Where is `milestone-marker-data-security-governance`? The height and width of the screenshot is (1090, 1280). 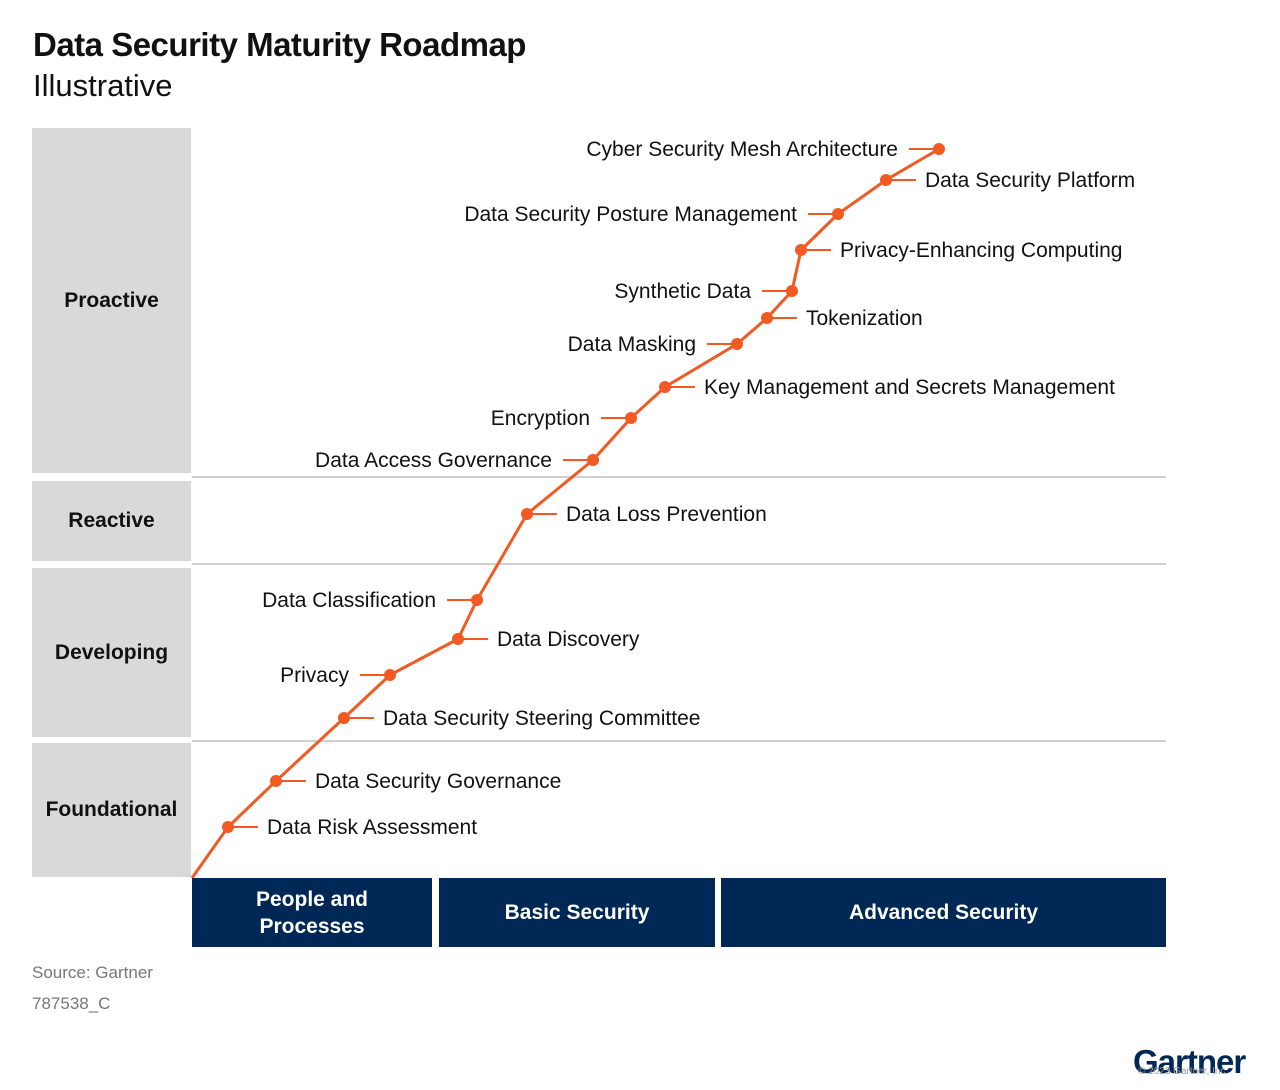
milestone-marker-data-security-governance is located at coordinates (276, 781).